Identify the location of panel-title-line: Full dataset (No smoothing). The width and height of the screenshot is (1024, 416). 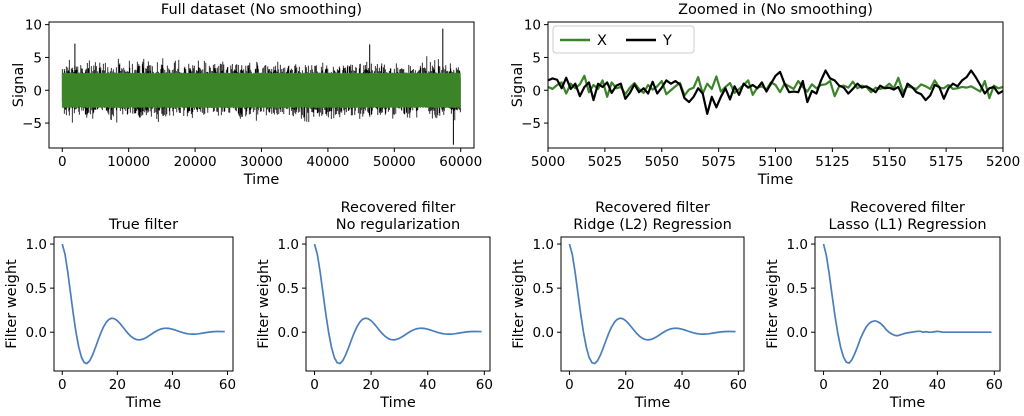
(261, 10).